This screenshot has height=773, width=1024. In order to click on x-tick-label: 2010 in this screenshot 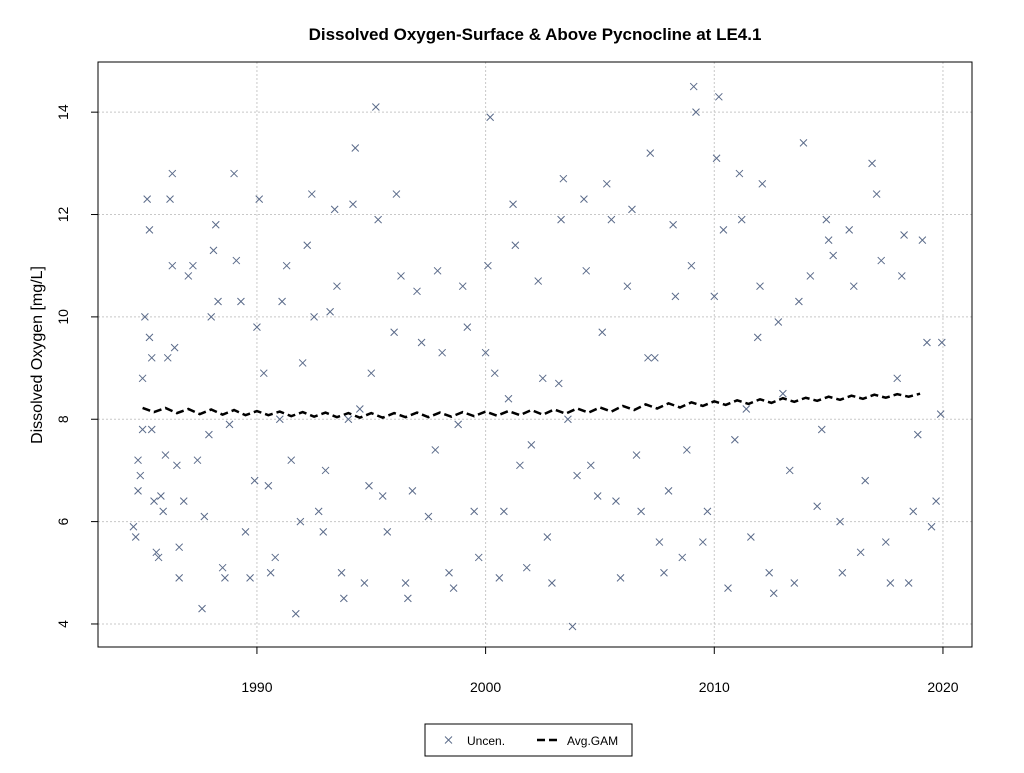, I will do `click(714, 687)`.